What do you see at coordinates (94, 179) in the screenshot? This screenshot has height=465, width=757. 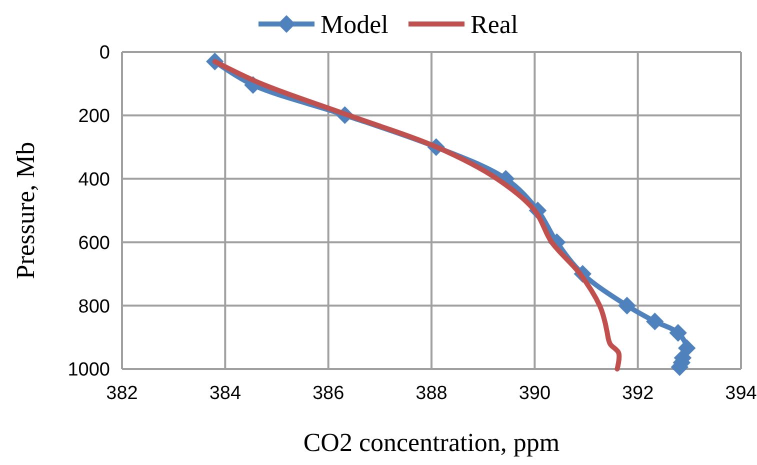 I see `y-tick-label: 400` at bounding box center [94, 179].